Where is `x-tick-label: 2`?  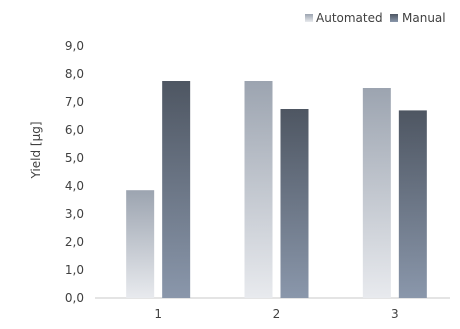 x-tick-label: 2 is located at coordinates (277, 314).